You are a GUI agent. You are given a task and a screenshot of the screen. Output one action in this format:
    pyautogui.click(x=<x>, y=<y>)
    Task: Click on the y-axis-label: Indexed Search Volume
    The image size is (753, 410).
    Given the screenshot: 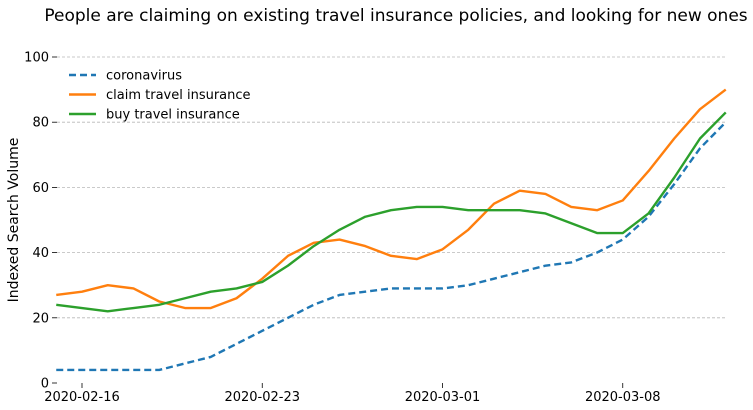 What is the action you would take?
    pyautogui.click(x=14, y=220)
    